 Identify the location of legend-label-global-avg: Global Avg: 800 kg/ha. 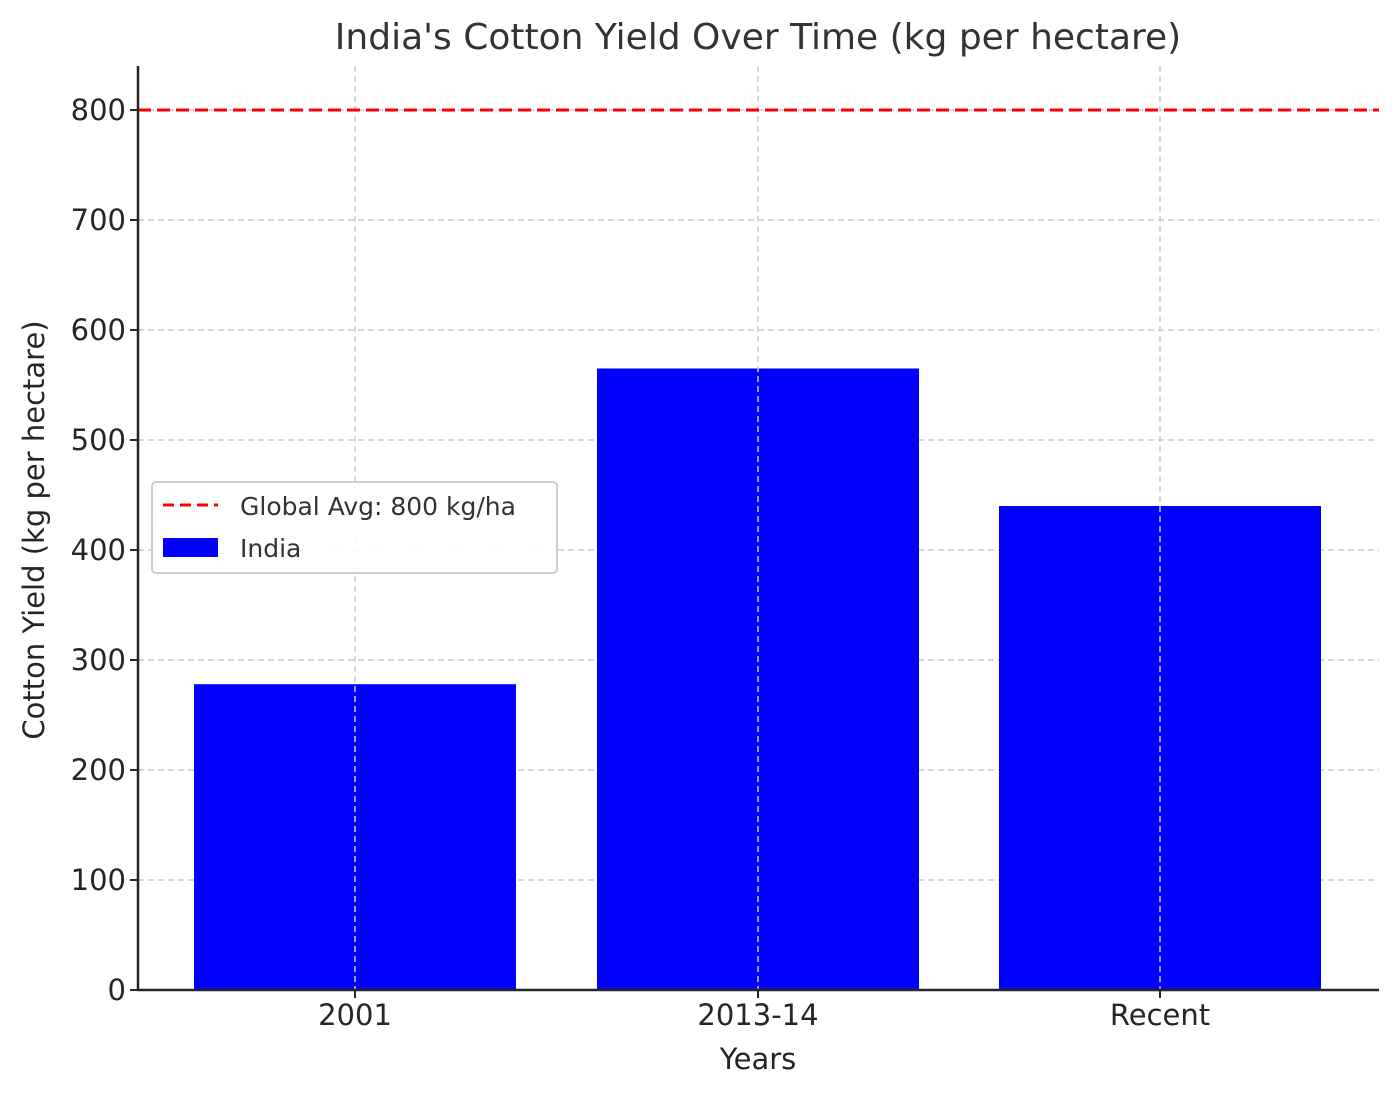
(378, 506).